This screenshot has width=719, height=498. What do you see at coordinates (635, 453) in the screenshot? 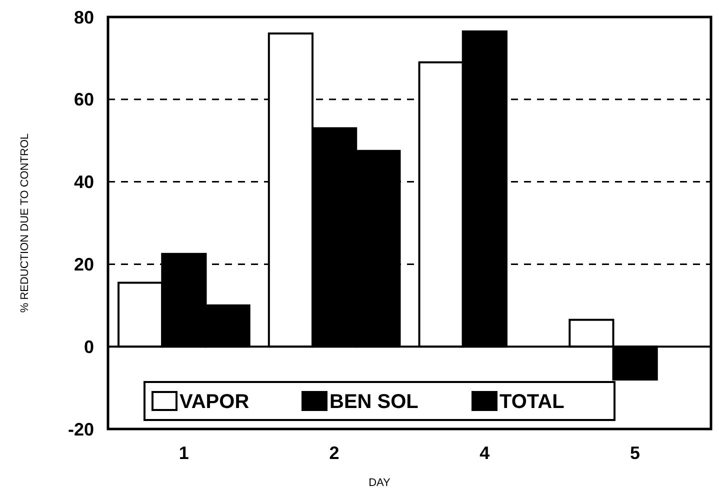
I see `x-tick-label: 5` at bounding box center [635, 453].